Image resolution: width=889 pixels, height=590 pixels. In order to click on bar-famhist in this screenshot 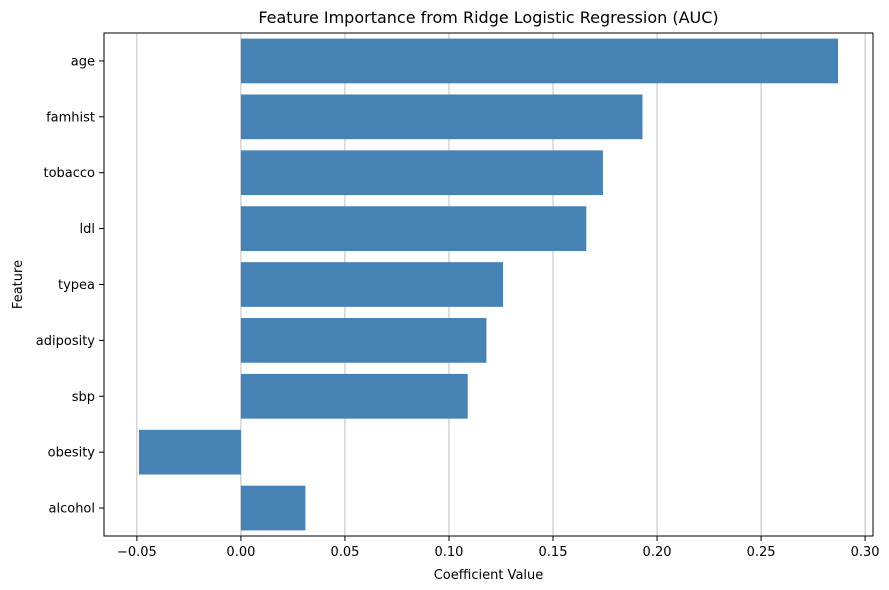, I will do `click(441, 117)`.